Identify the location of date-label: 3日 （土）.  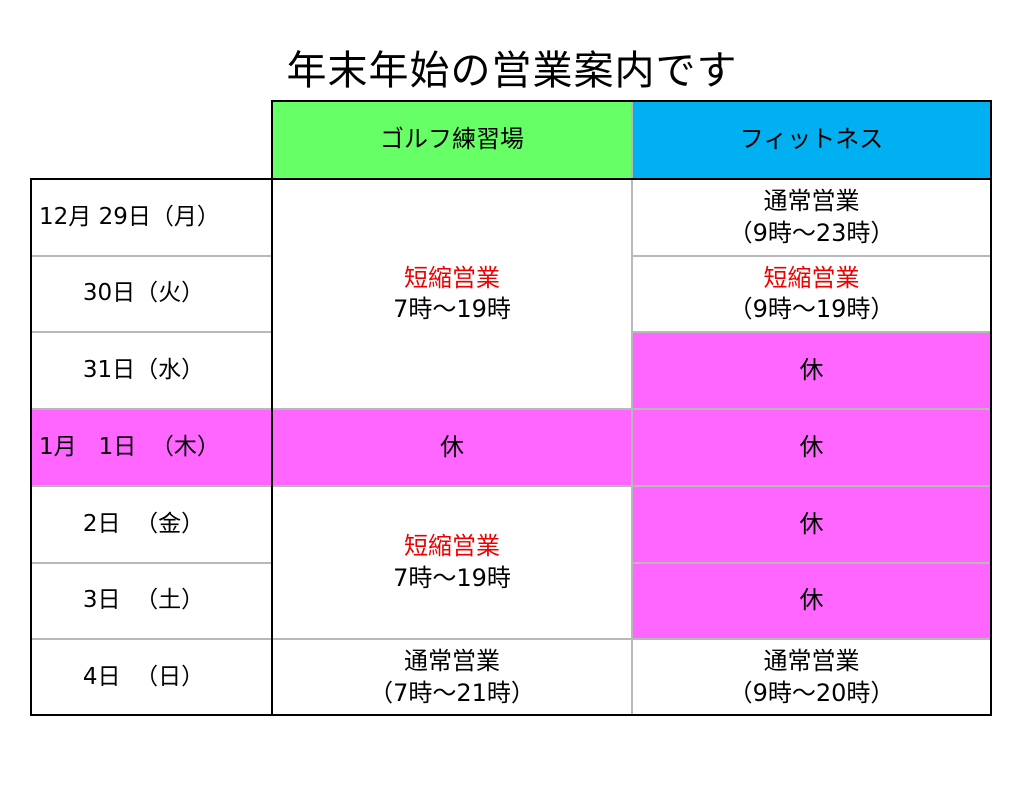
(122, 600).